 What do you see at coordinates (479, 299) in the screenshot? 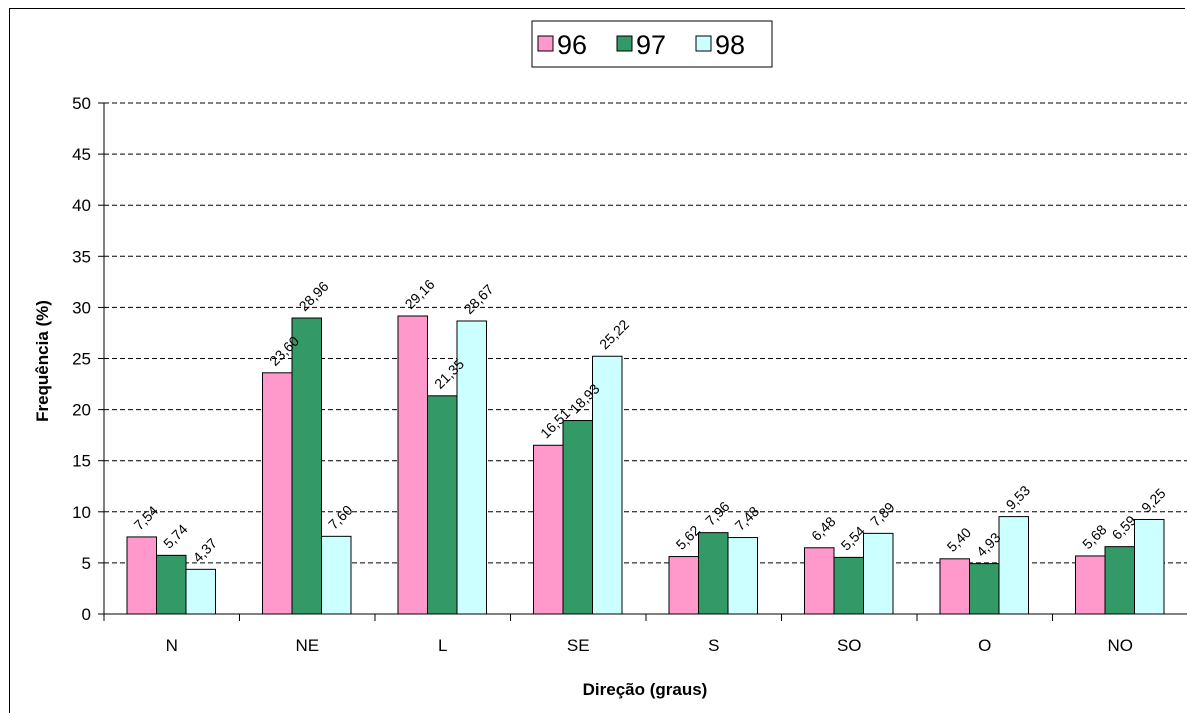
I see `data-label: 28,67` at bounding box center [479, 299].